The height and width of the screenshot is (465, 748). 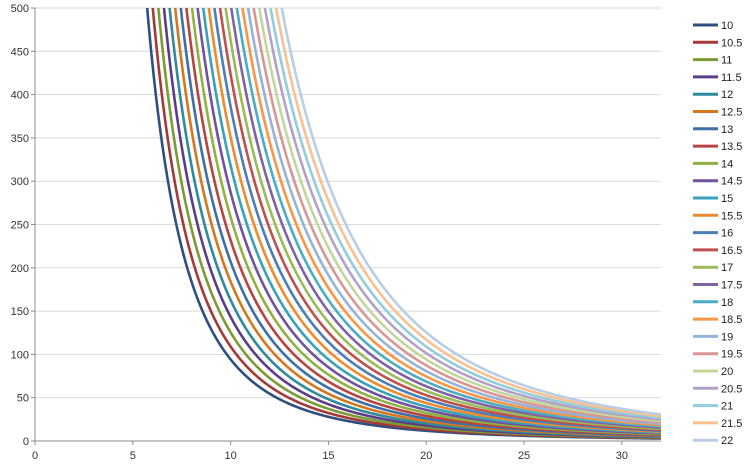 I want to click on legend-label: 21, so click(x=727, y=407).